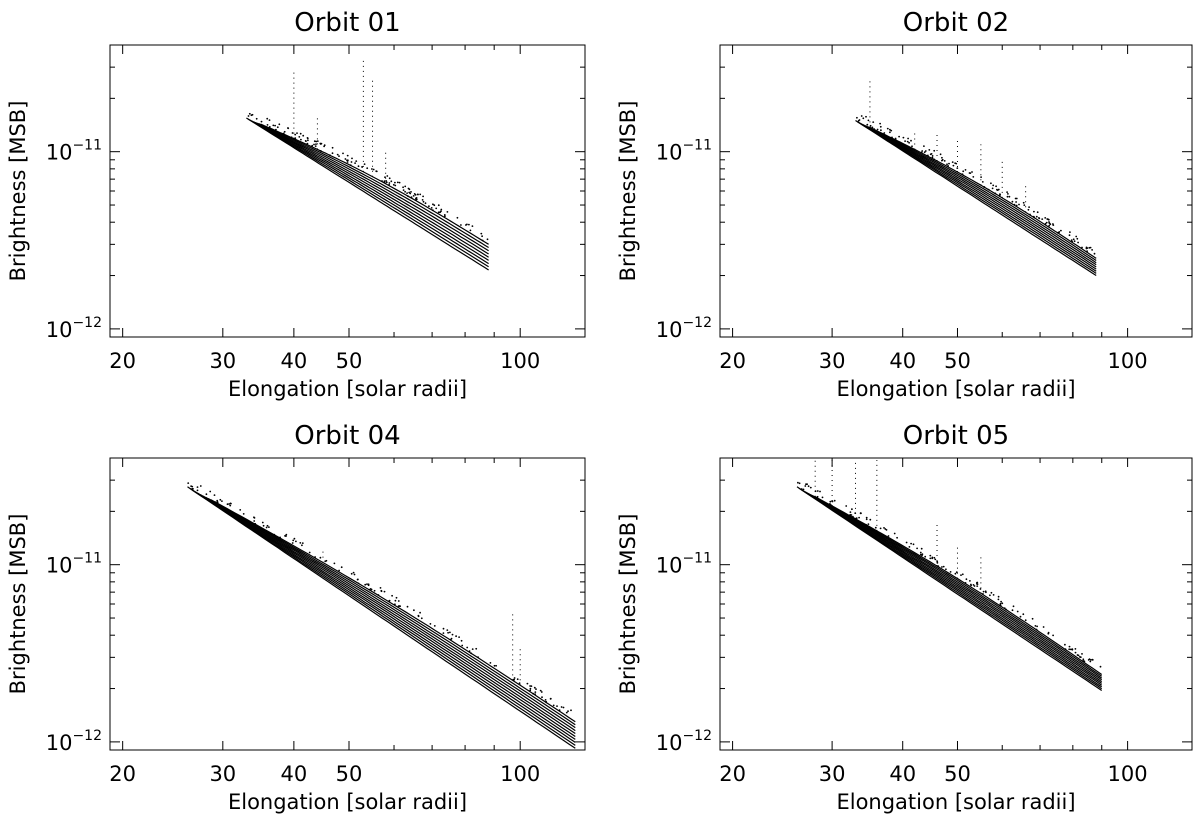 Image resolution: width=1200 pixels, height=819 pixels. What do you see at coordinates (74, 151) in the screenshot?
I see `y-tick-label: 10−11` at bounding box center [74, 151].